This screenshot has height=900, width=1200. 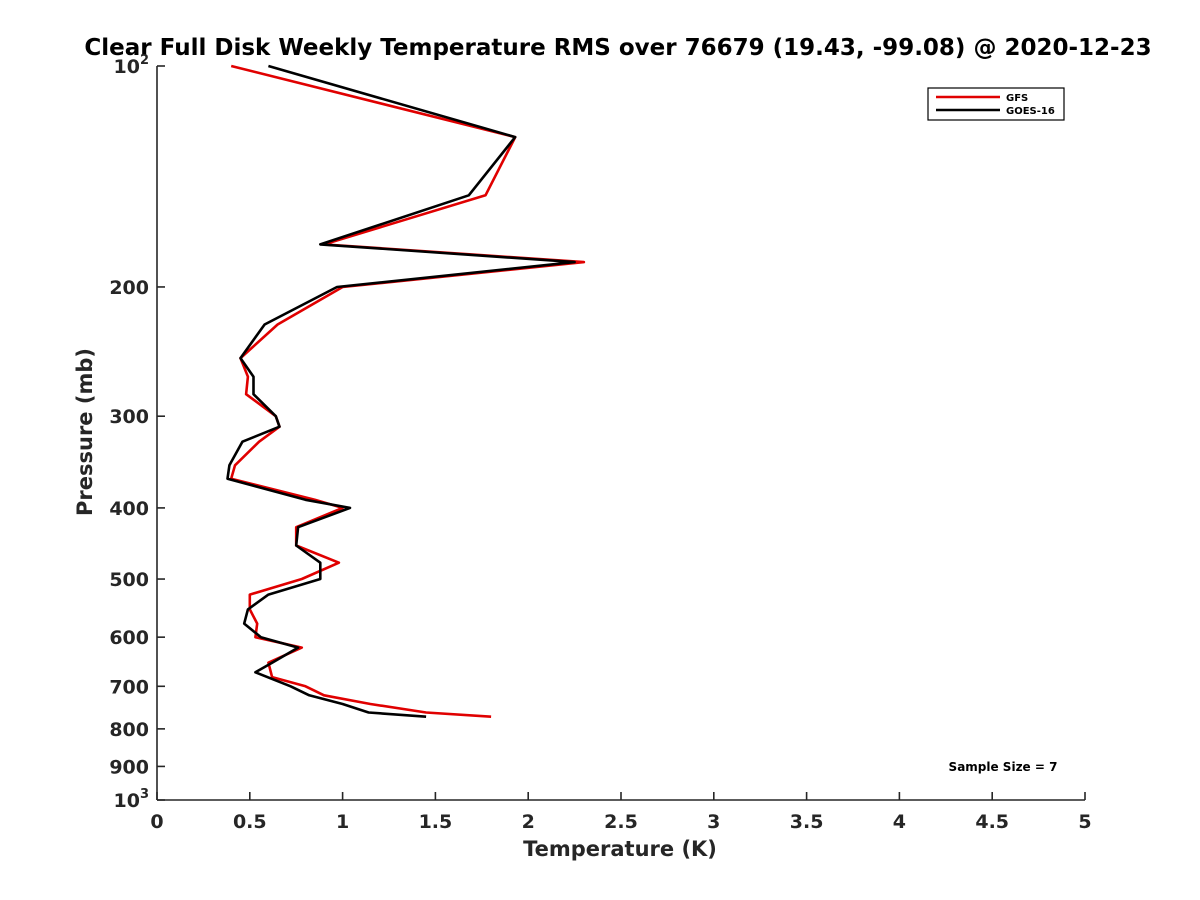 What do you see at coordinates (132, 65) in the screenshot?
I see `y-tick-label: 10²` at bounding box center [132, 65].